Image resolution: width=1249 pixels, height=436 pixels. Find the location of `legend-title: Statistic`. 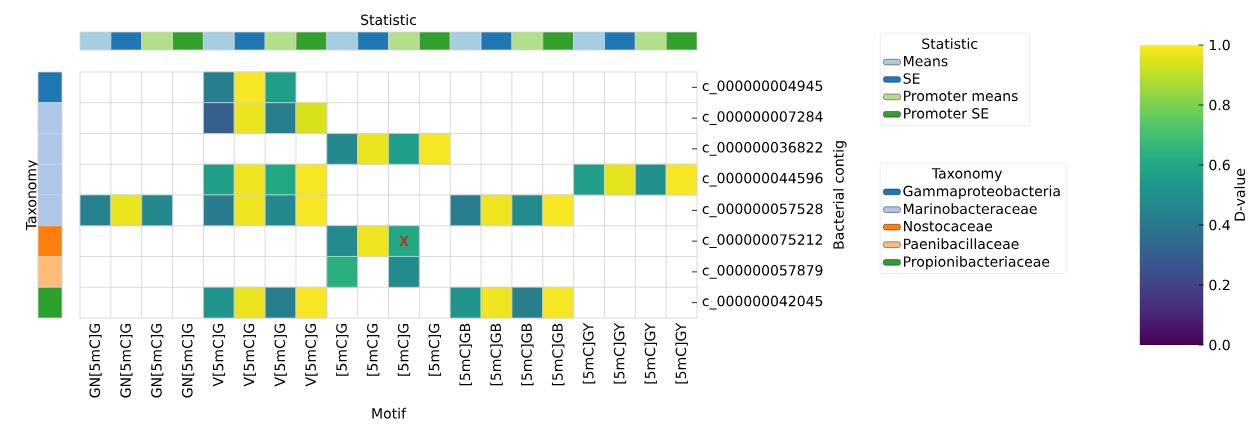

legend-title: Statistic is located at coordinates (950, 44).